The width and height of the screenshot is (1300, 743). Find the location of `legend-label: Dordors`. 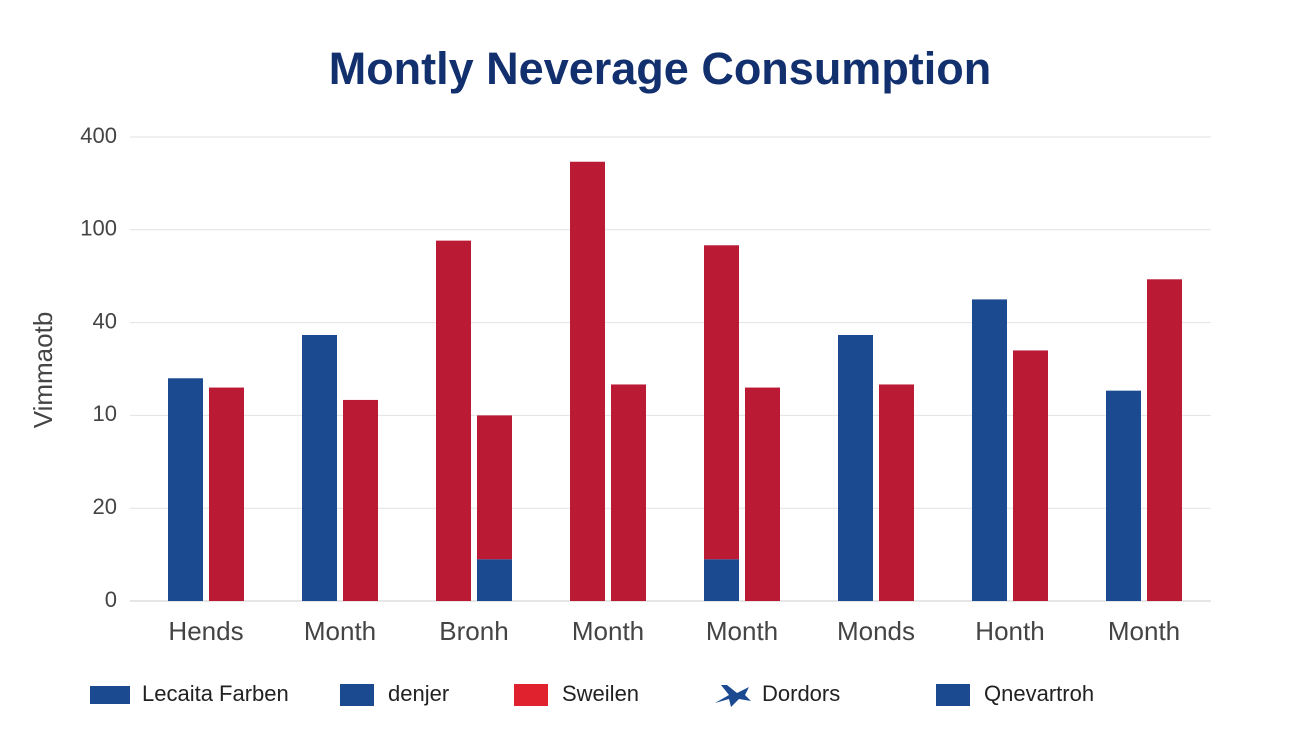

legend-label: Dordors is located at coordinates (801, 693).